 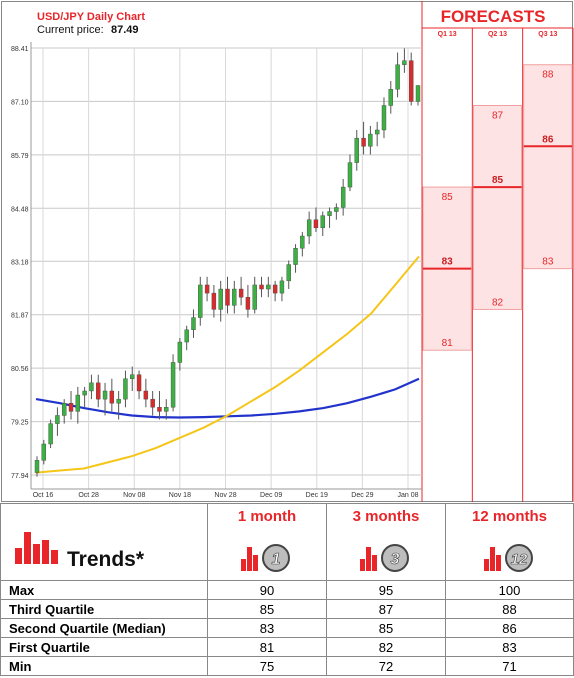 I want to click on row-label: Min, so click(x=104, y=666).